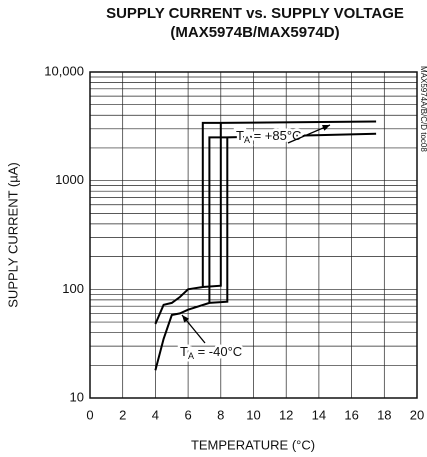 The image size is (427, 457). I want to click on pointer-line, so click(309, 134).